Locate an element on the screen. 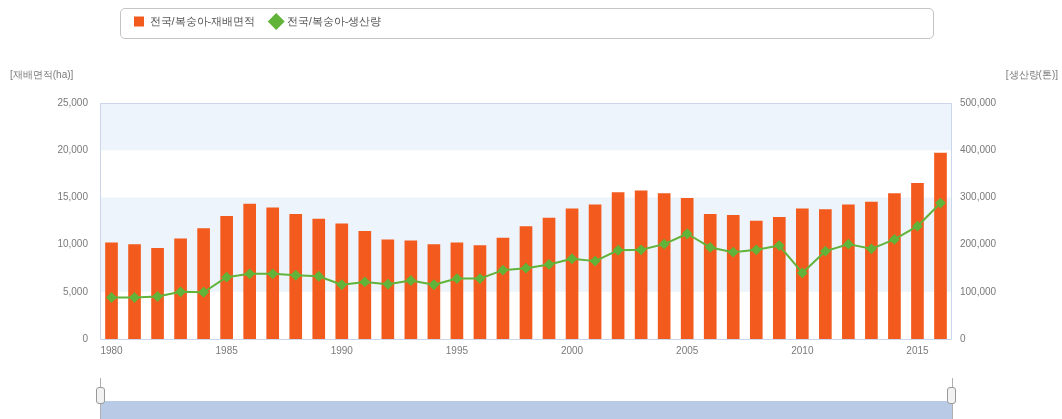 This screenshot has height=419, width=1062. x-tick-label: 2010 is located at coordinates (802, 350).